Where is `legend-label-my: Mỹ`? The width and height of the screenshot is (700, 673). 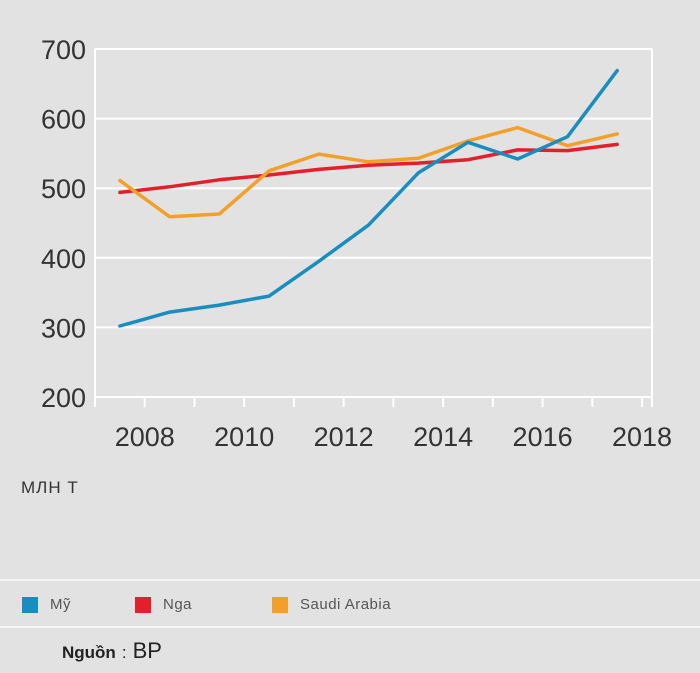
legend-label-my: Mỹ is located at coordinates (60, 604).